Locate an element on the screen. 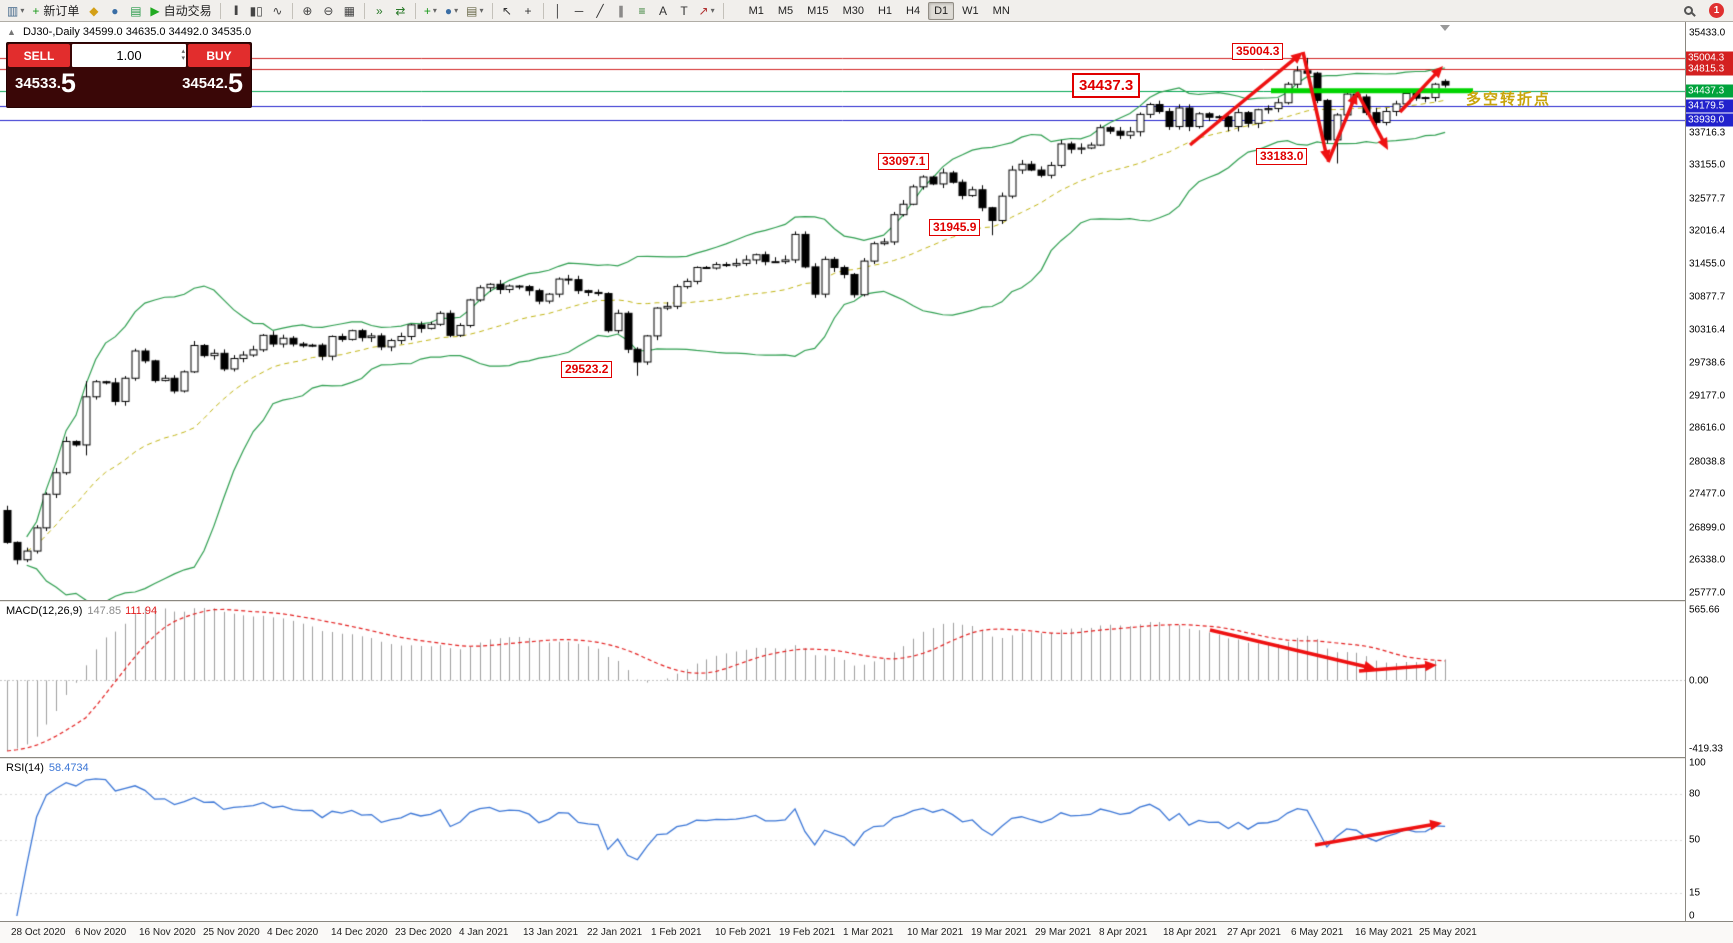 The image size is (1733, 943). options-button: ● is located at coordinates (114, 10).